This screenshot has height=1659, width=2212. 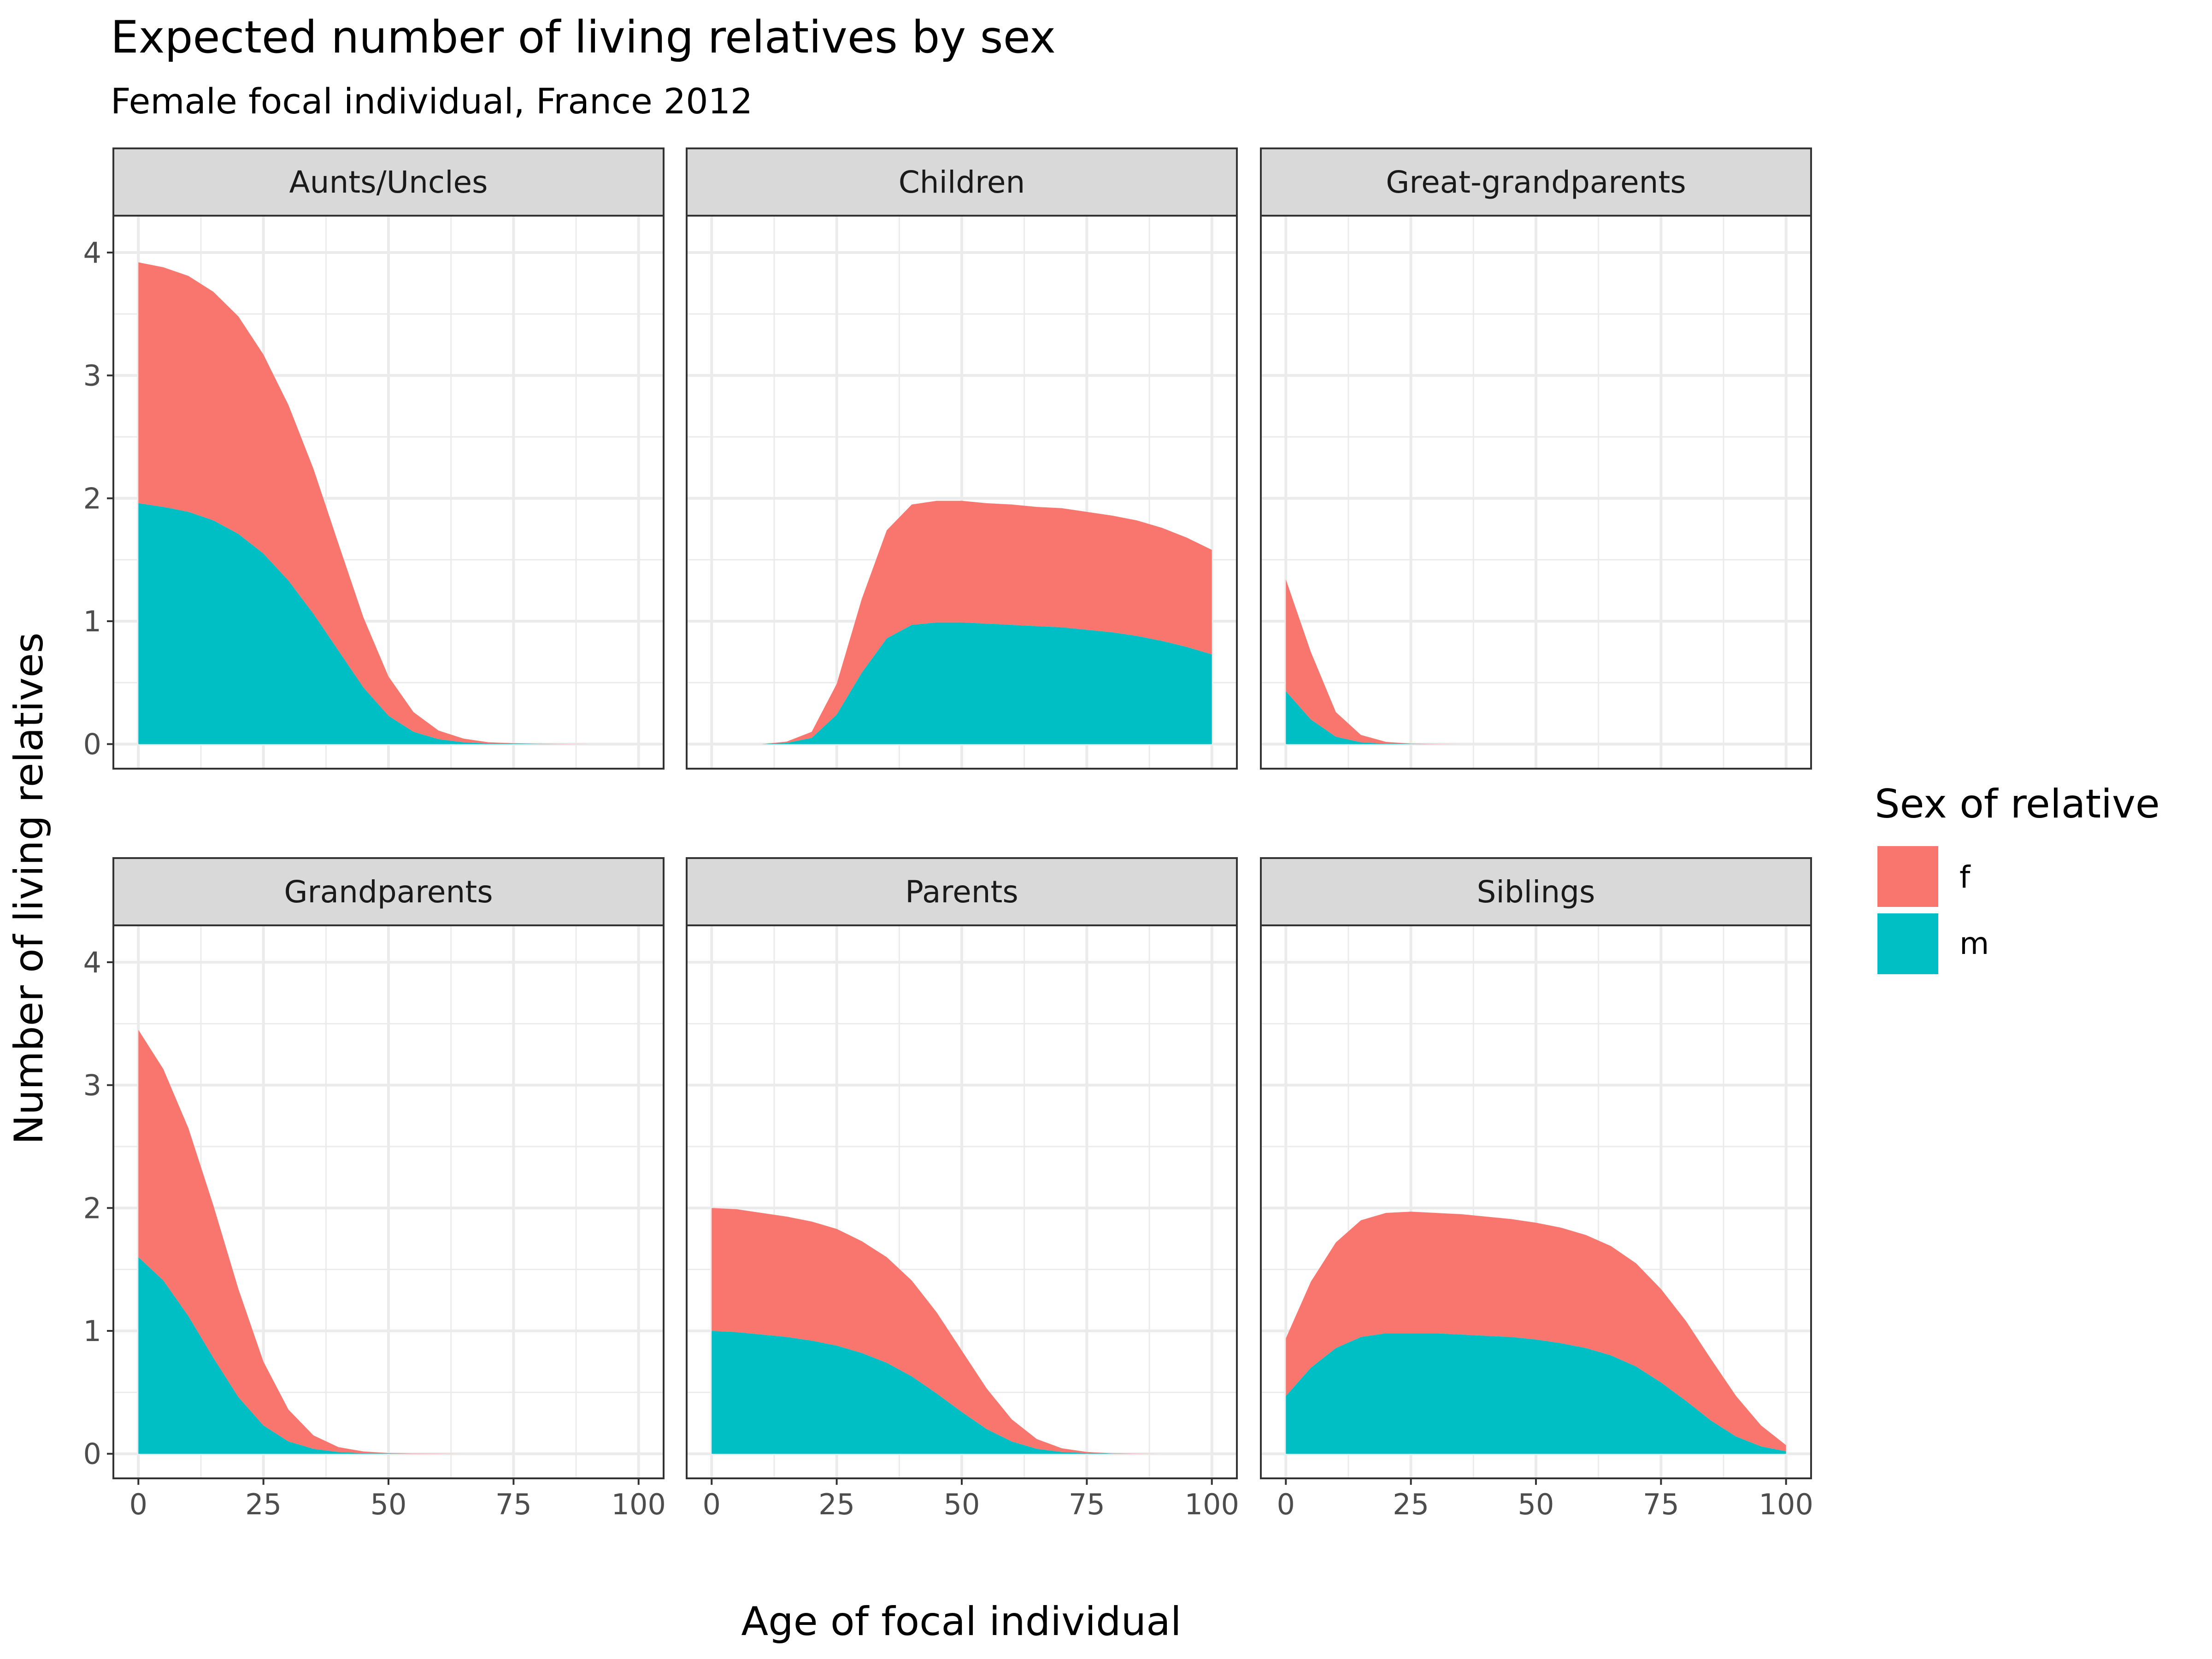 I want to click on facet-label-aunts-uncles: Aunts/Uncles, so click(x=388, y=182).